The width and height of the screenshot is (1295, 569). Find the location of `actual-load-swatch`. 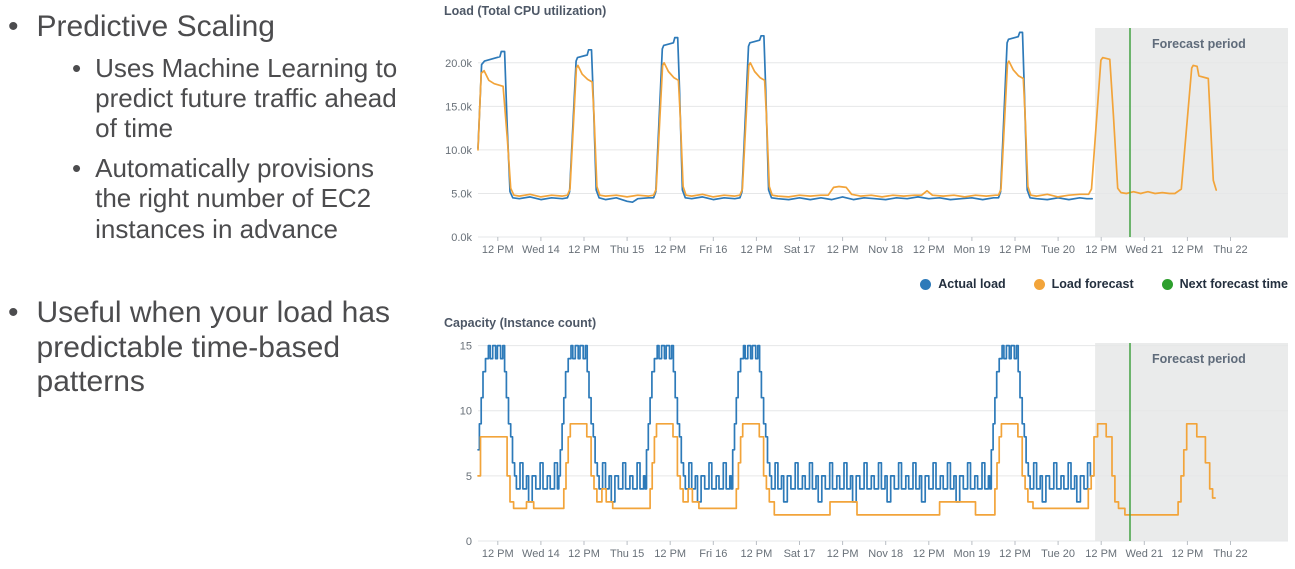

actual-load-swatch is located at coordinates (926, 284).